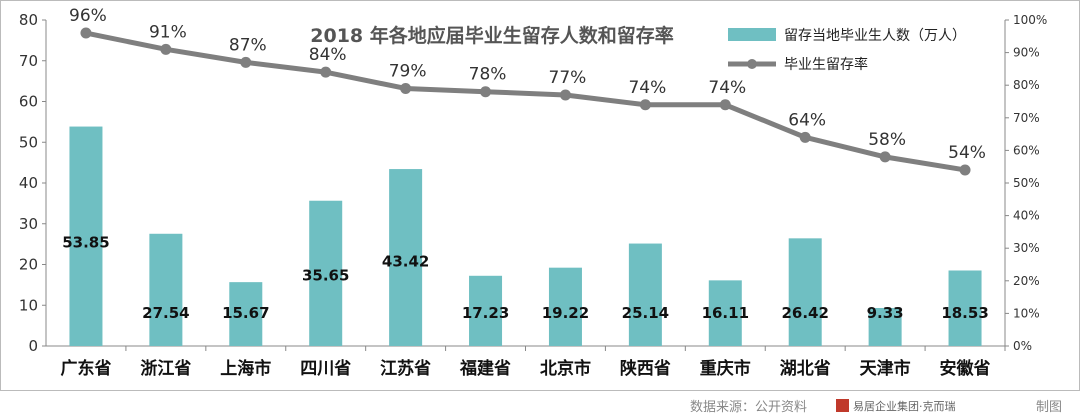 The height and width of the screenshot is (419, 1080). I want to click on x-tick-label: 四川省, so click(325, 368).